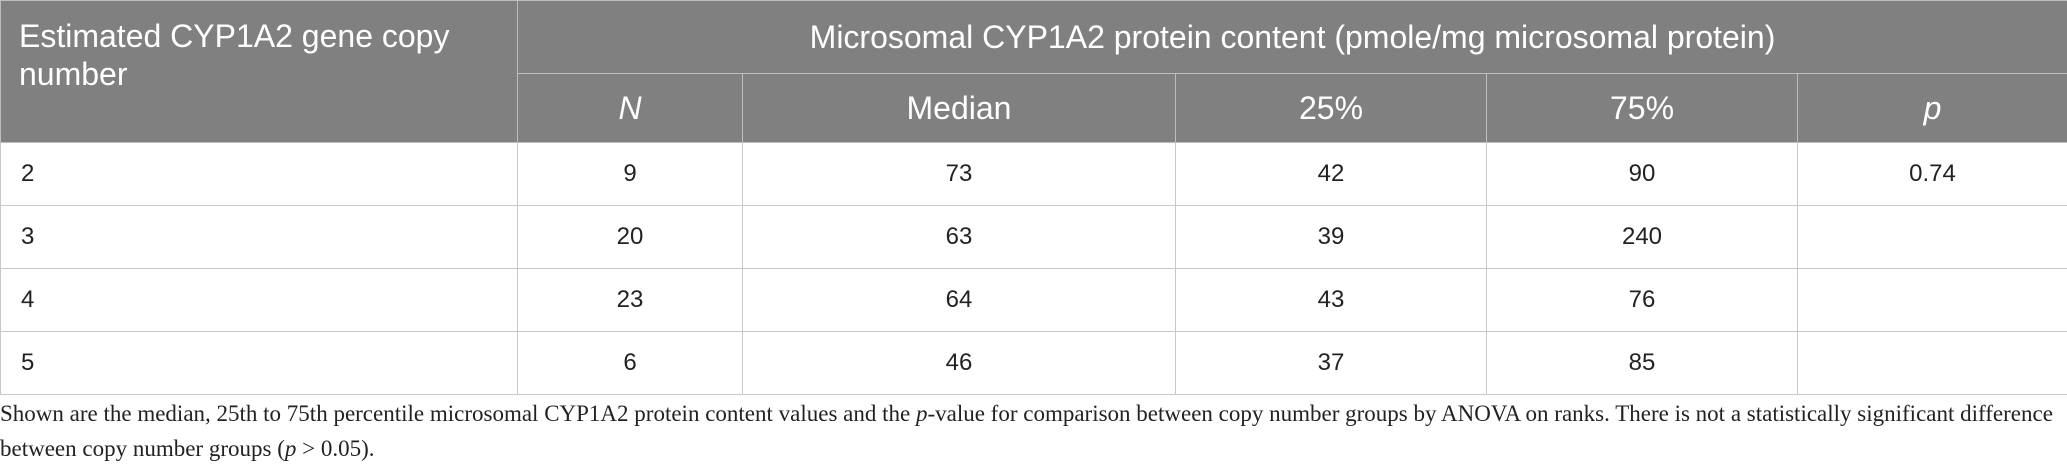  Describe the element at coordinates (630, 363) in the screenshot. I see `table-cell: 6` at that location.